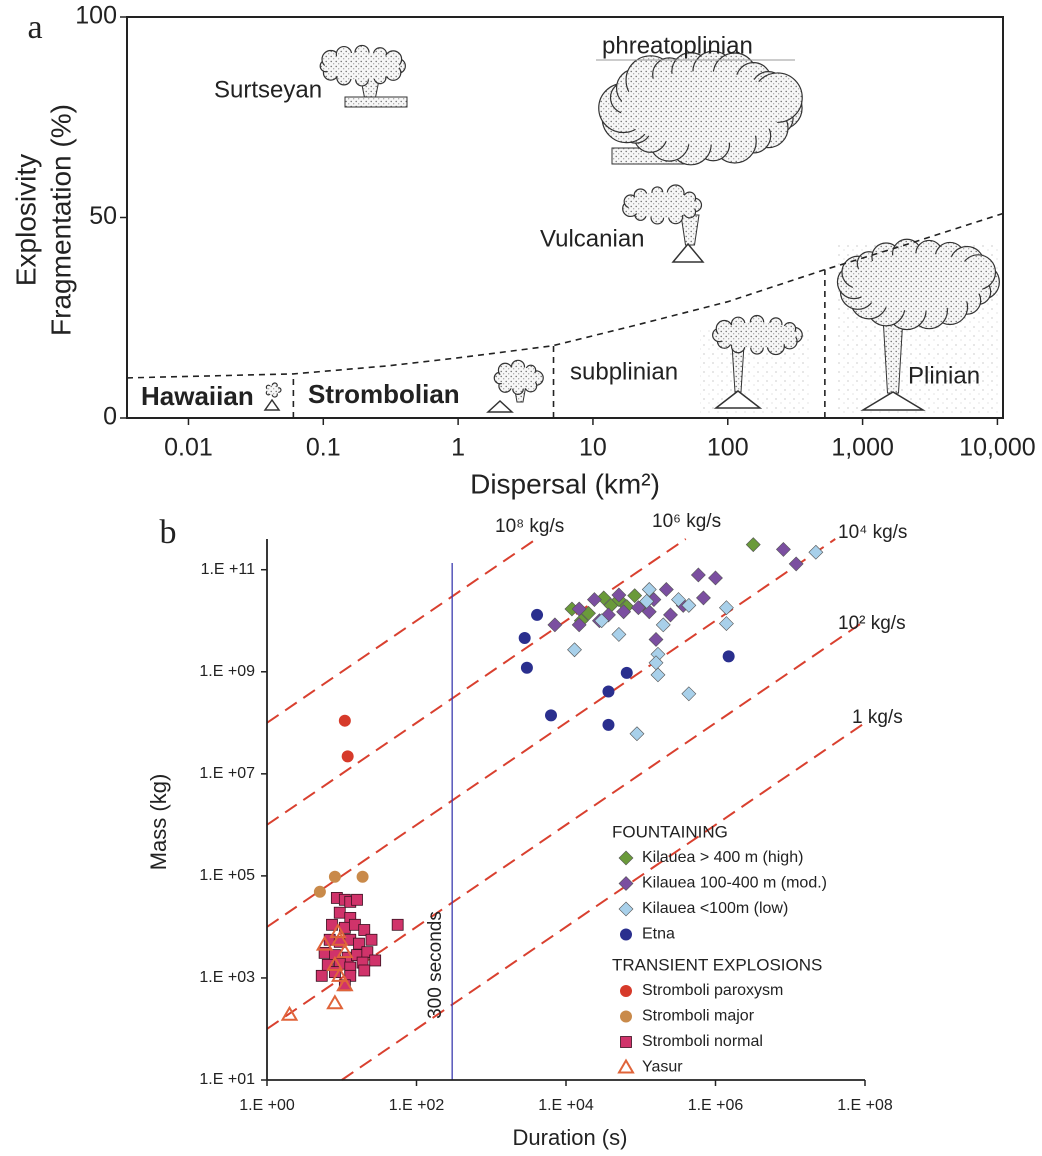 Image resolution: width=1042 pixels, height=1156 pixels. What do you see at coordinates (376, 102) in the screenshot?
I see `cloud-base` at bounding box center [376, 102].